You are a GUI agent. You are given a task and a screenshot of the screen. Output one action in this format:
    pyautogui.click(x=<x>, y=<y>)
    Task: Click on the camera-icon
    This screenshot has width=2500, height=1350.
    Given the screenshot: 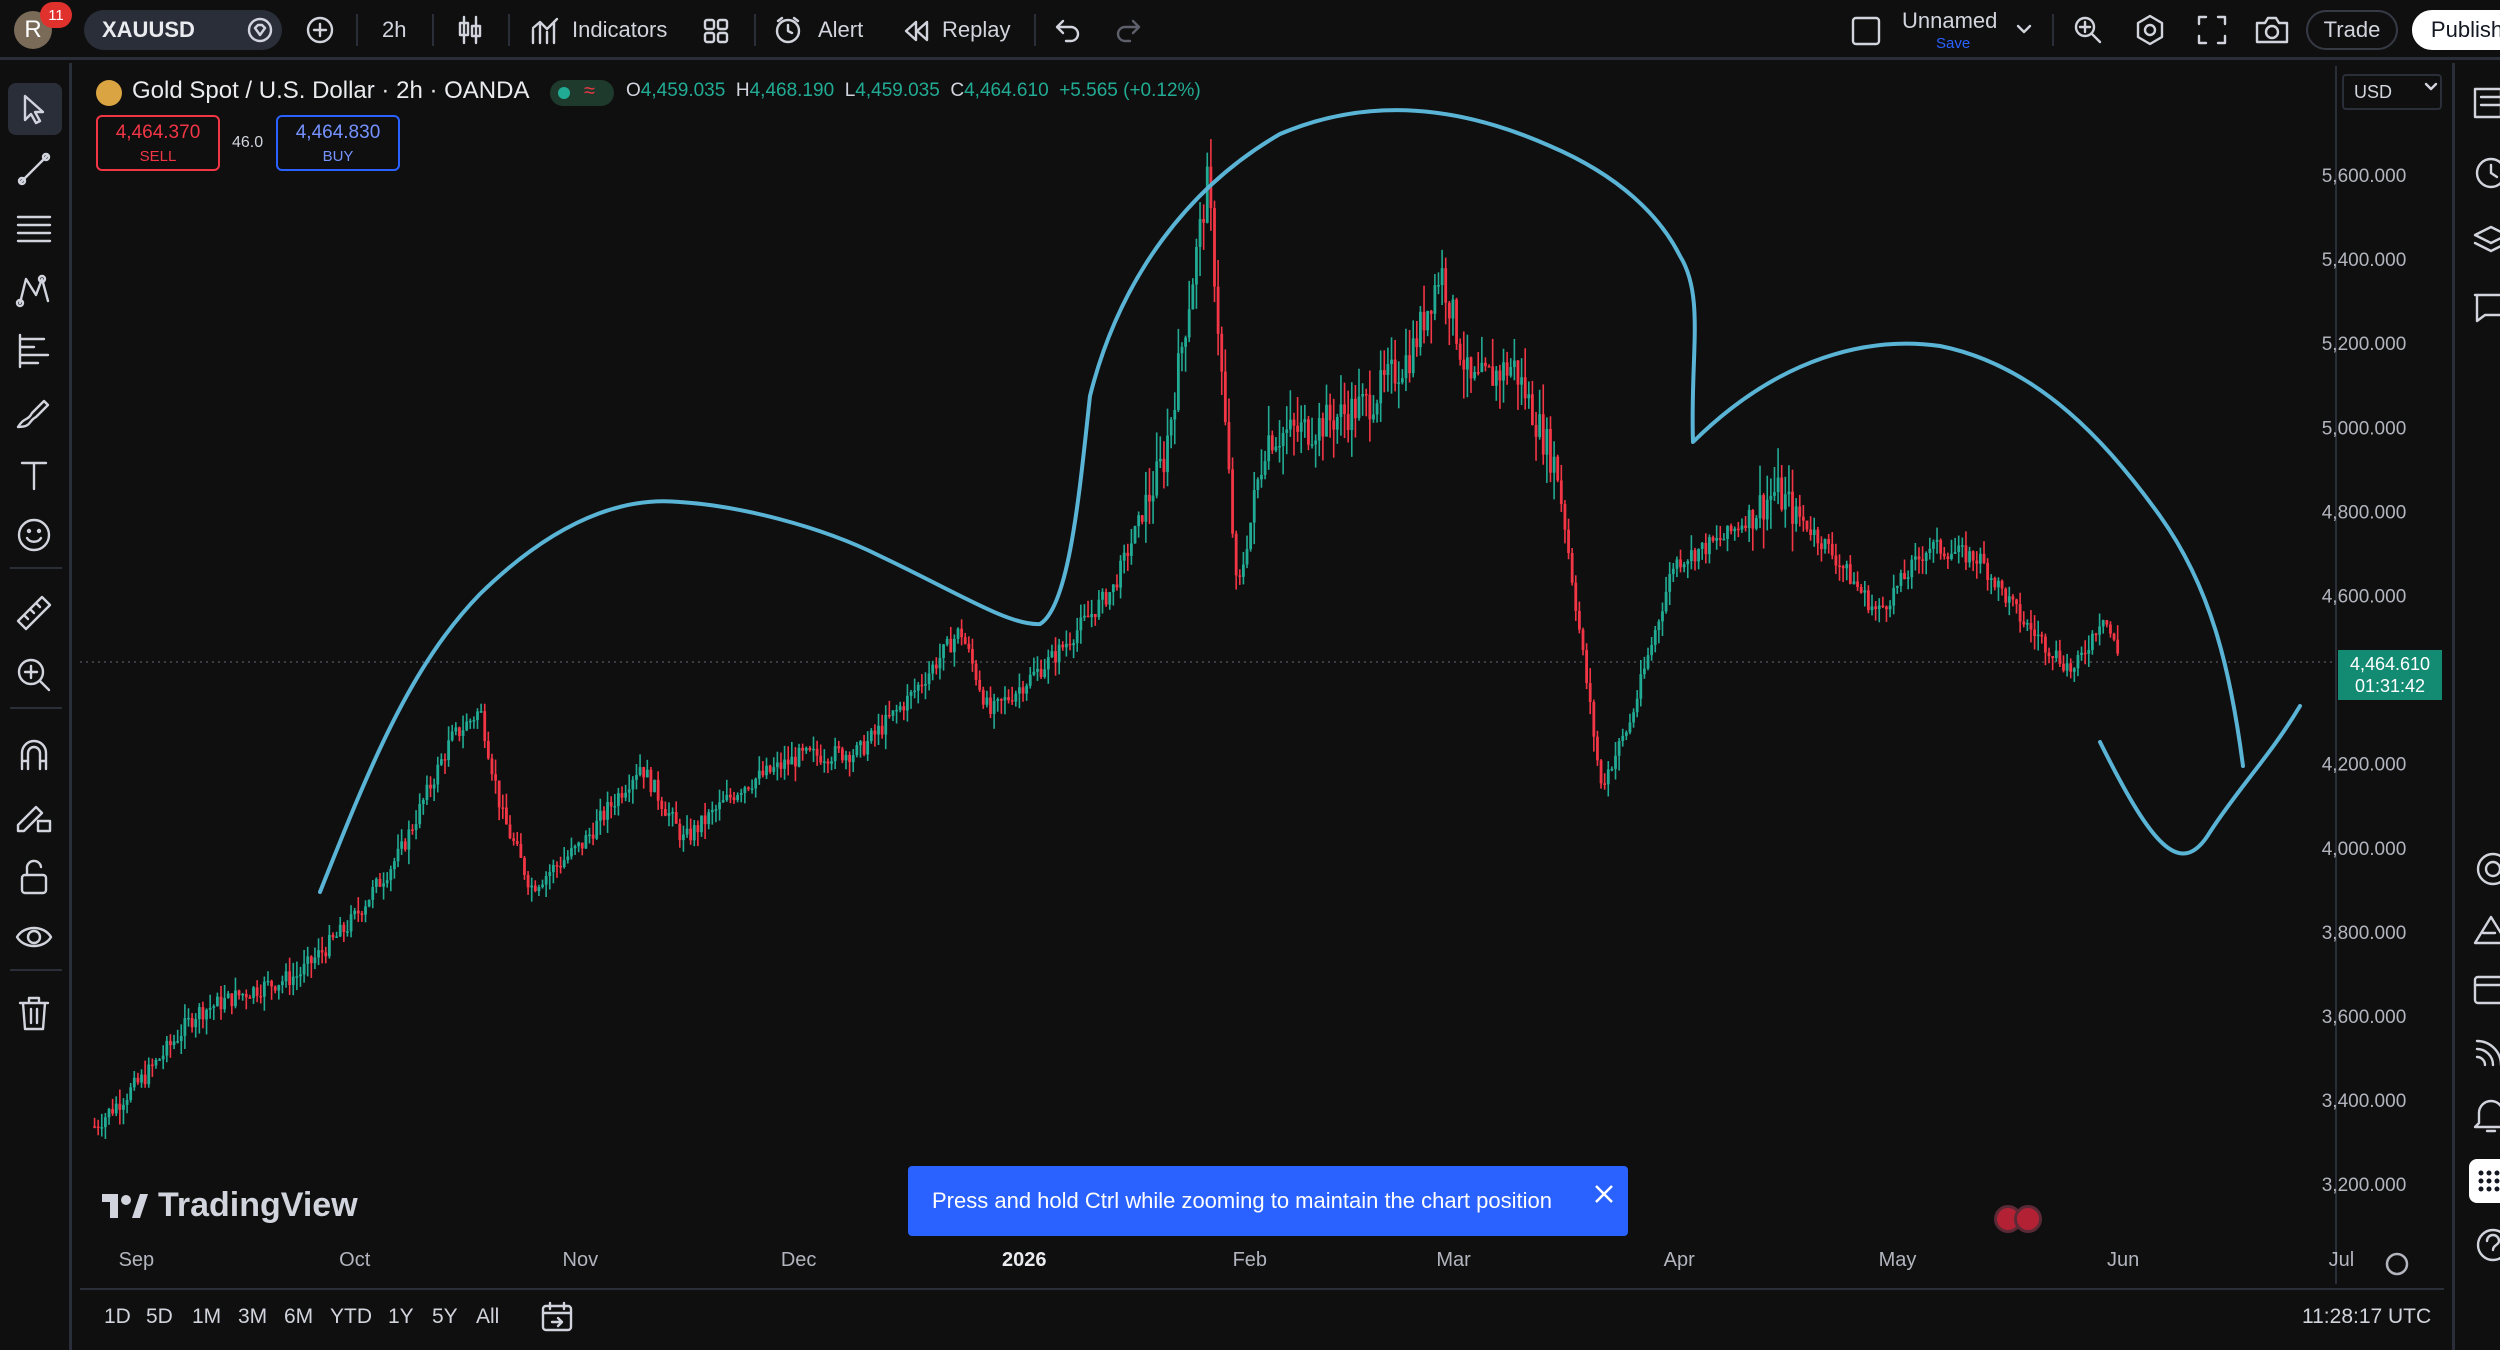 What is the action you would take?
    pyautogui.click(x=2272, y=30)
    